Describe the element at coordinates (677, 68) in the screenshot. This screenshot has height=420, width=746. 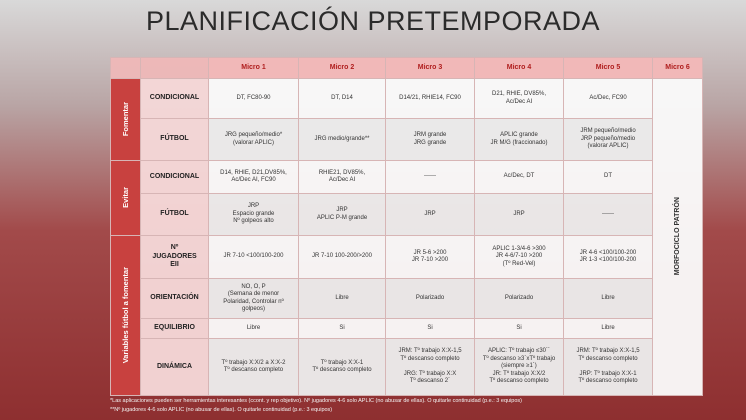
I see `column-header: Micro 6` at that location.